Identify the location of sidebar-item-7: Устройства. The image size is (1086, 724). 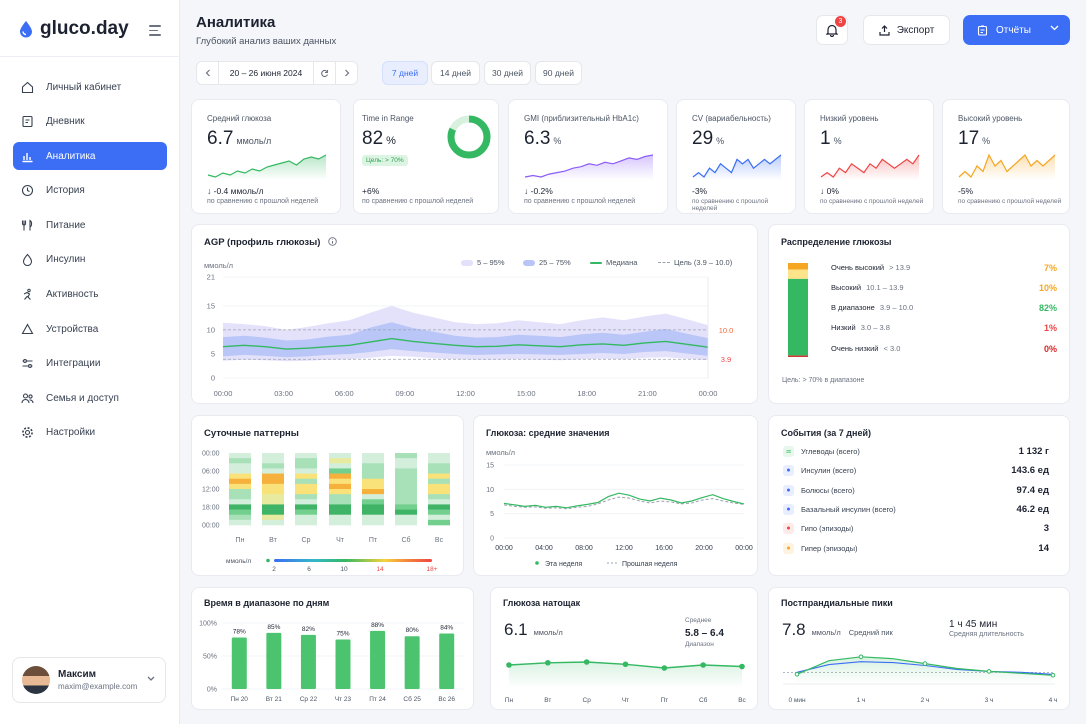
(90, 329).